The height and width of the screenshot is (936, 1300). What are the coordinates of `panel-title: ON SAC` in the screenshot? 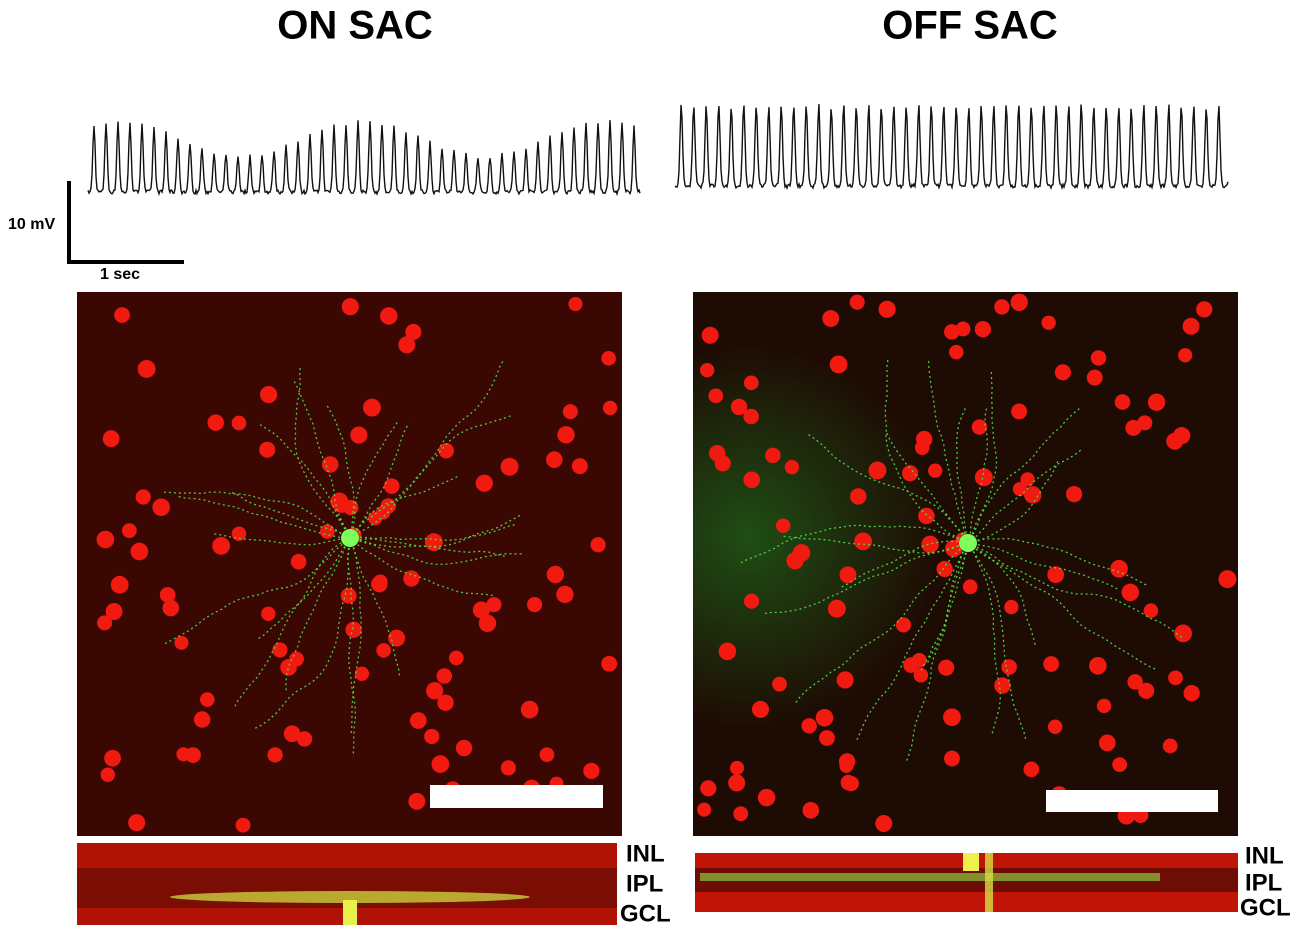 It's located at (355, 26).